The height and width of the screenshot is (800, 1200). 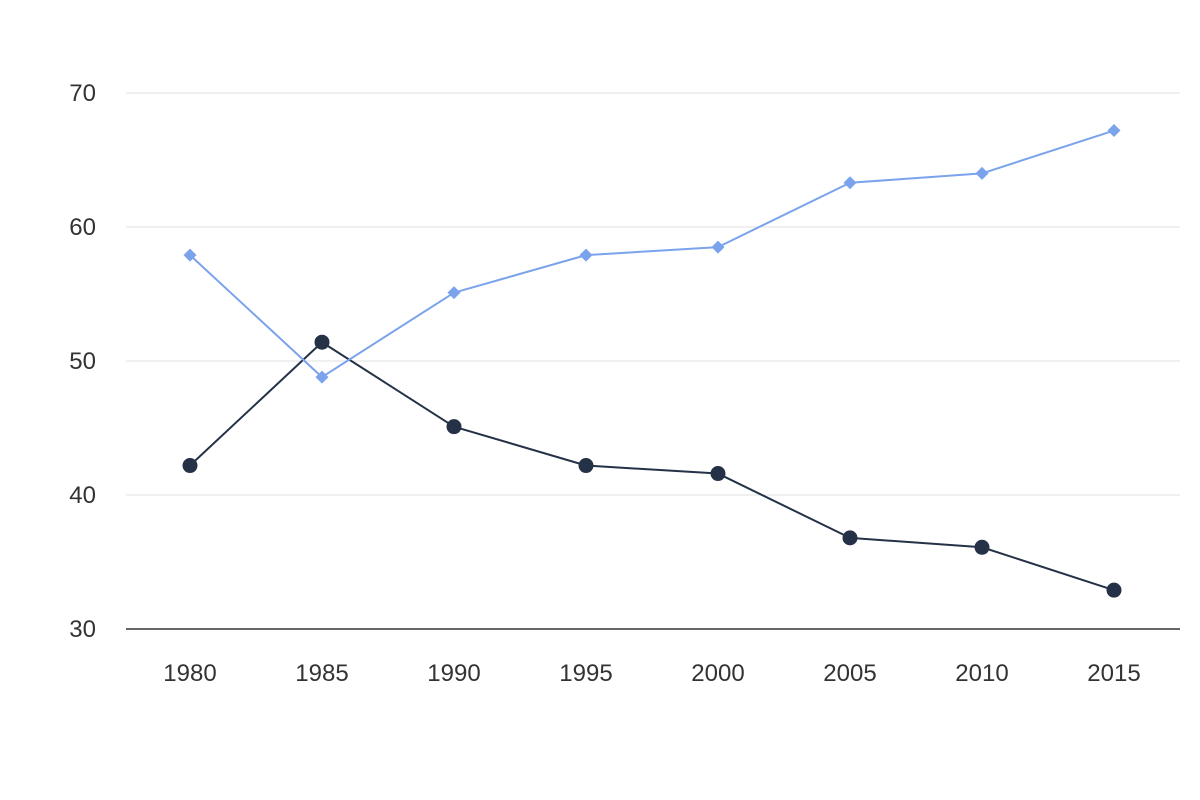 What do you see at coordinates (717, 673) in the screenshot?
I see `x-tick-label: 2000` at bounding box center [717, 673].